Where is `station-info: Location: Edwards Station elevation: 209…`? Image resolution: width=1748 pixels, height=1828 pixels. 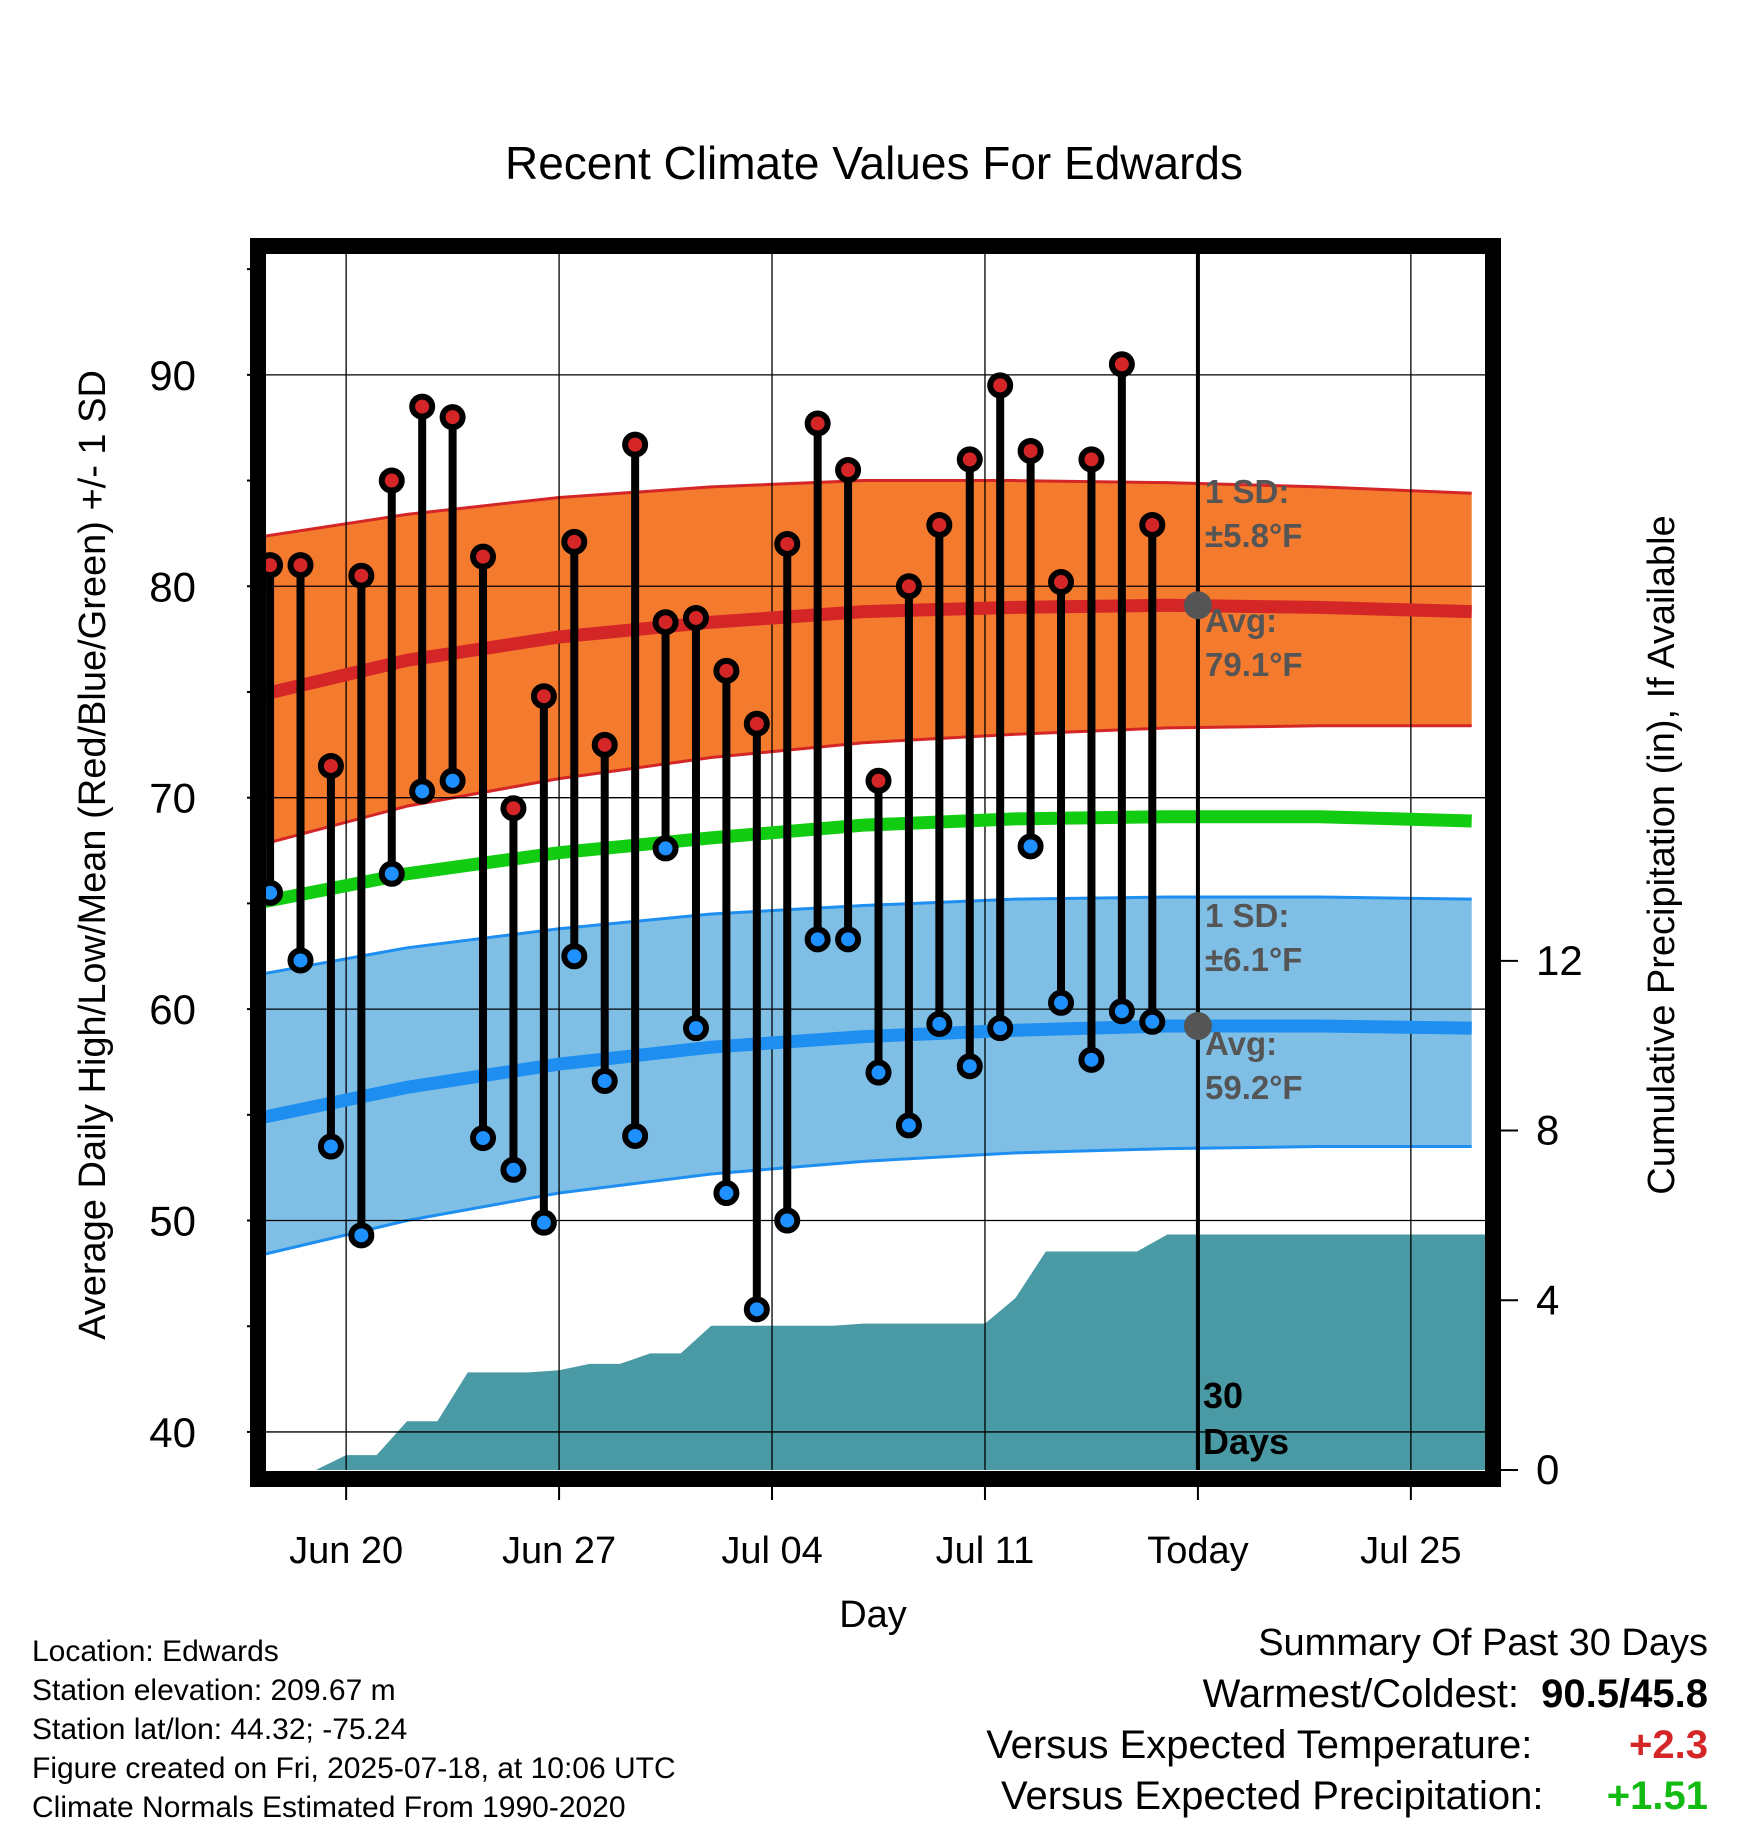
station-info: Location: Edwards Station elevation: 209… is located at coordinates (354, 1729).